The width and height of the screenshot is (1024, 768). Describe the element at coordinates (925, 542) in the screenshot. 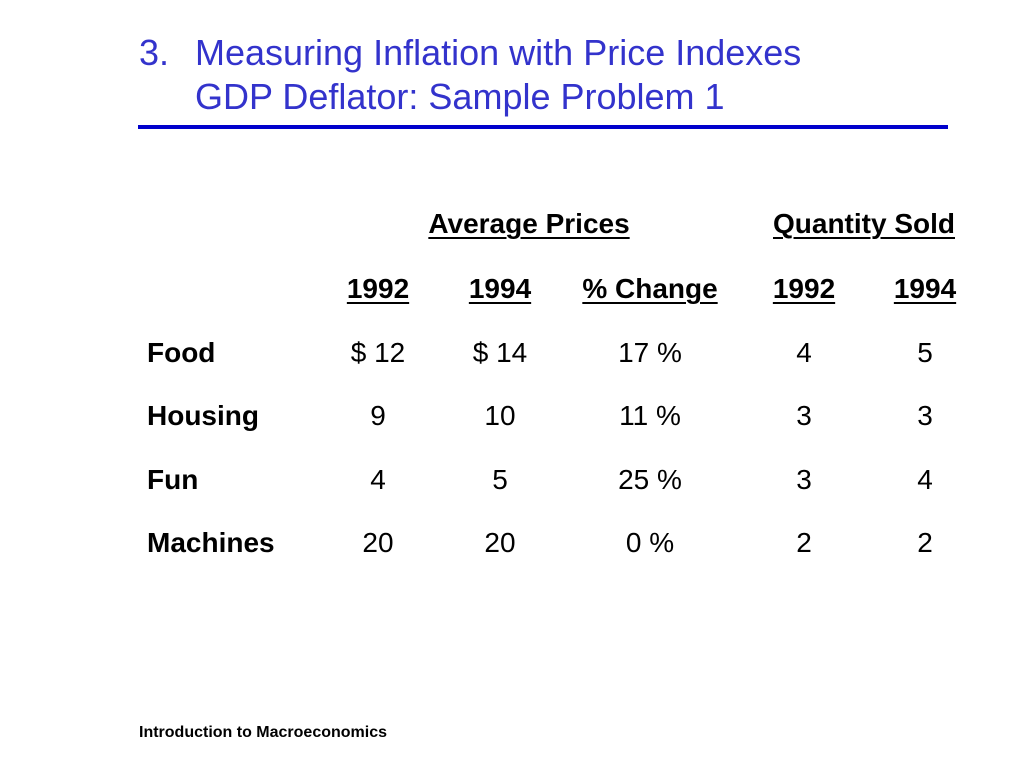

I see `cell-quantity-1994: 2` at that location.